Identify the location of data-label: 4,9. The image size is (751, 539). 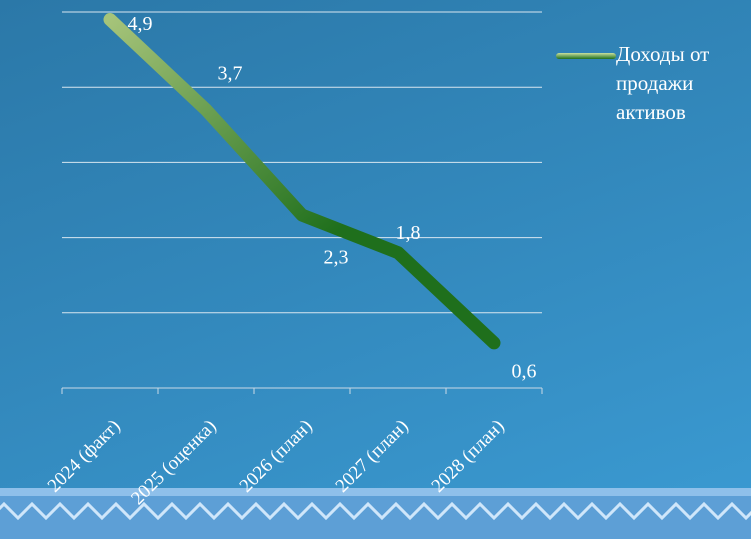
(140, 24).